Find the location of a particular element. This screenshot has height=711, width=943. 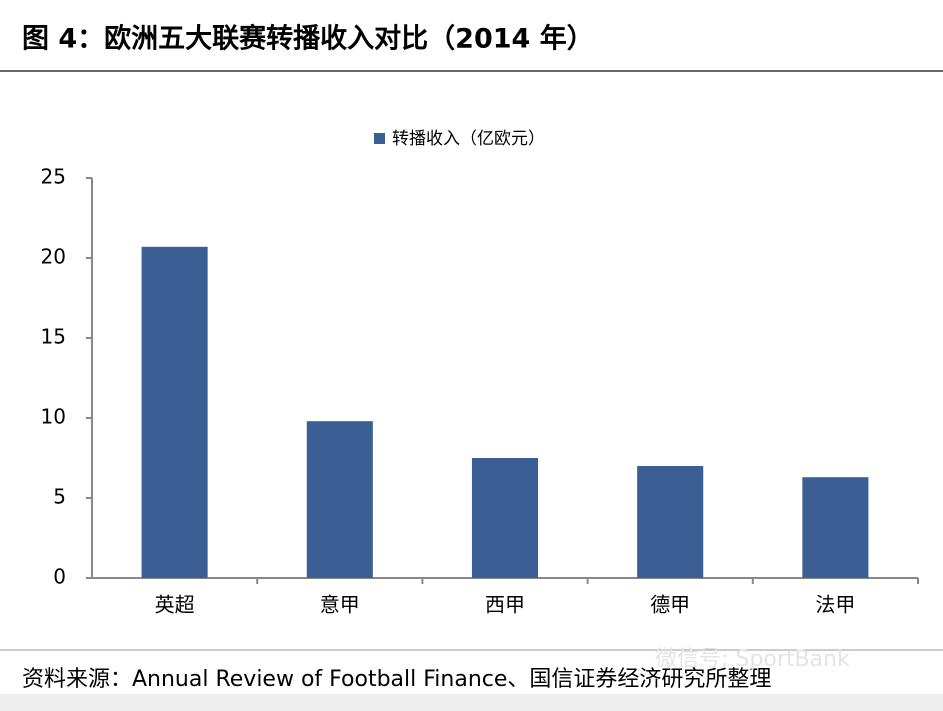

footer-band is located at coordinates (471, 702).